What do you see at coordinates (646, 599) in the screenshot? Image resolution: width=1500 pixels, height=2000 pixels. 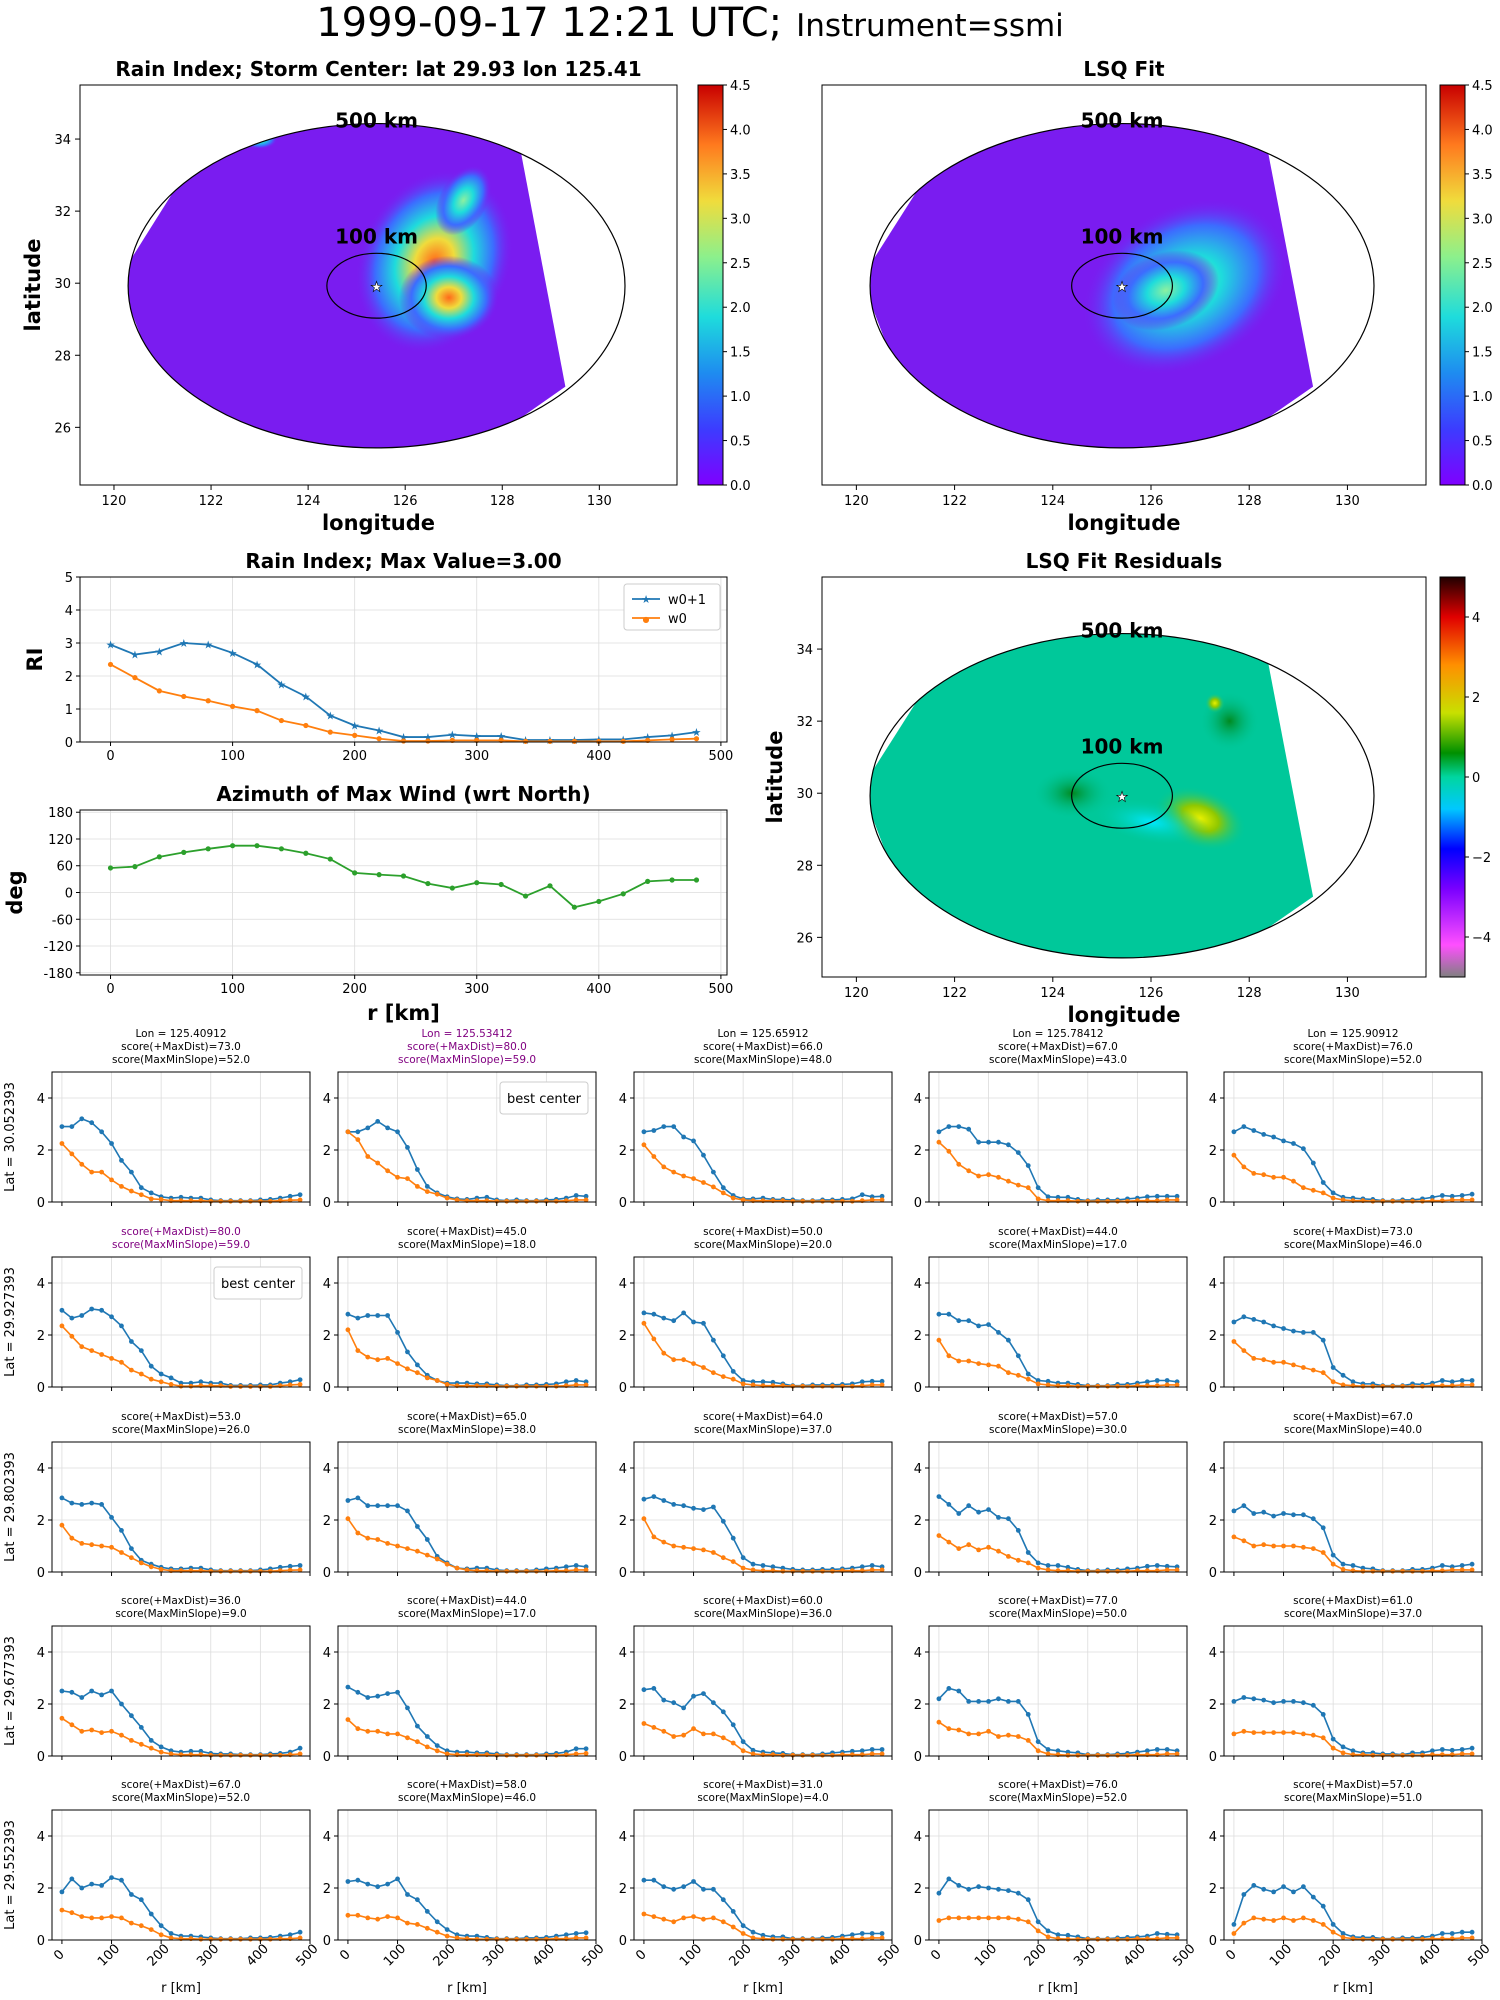 I see `legend-marker: ★` at bounding box center [646, 599].